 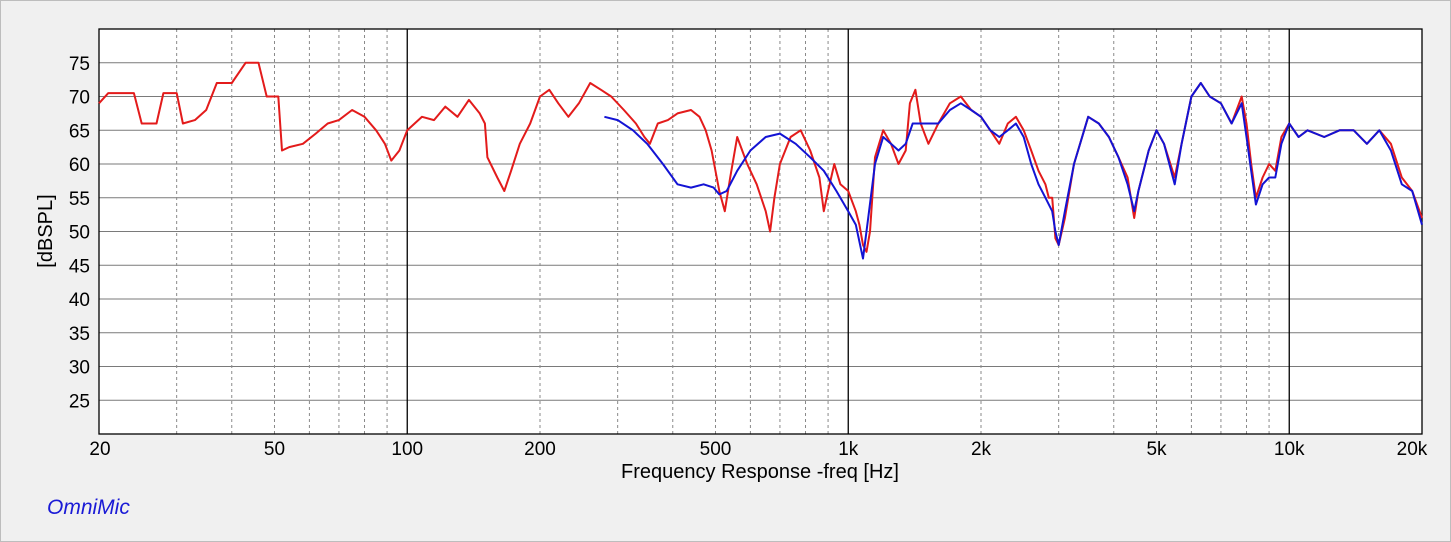 I want to click on x-tick-label: 1k, so click(x=848, y=449).